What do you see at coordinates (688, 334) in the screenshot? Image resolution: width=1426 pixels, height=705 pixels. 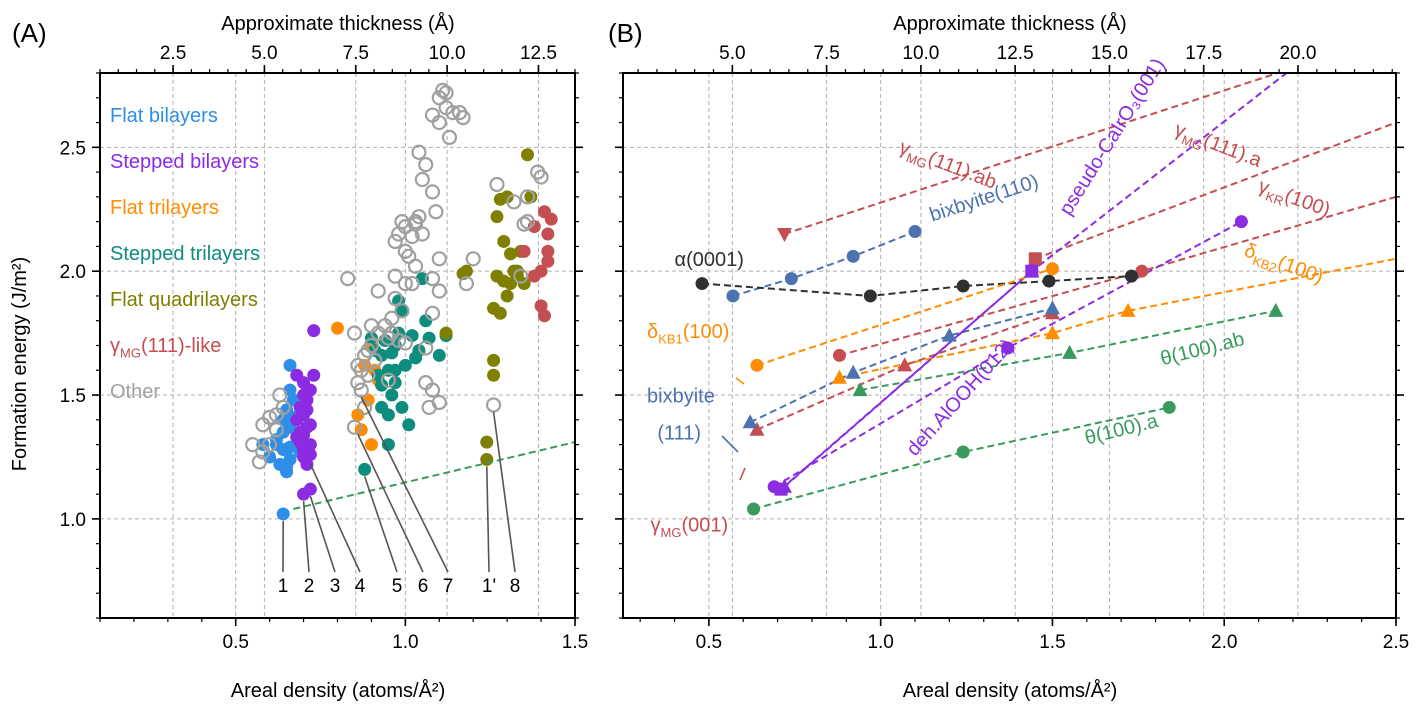 I see `panel-b-kb1-100-label: δKB1(100)` at bounding box center [688, 334].